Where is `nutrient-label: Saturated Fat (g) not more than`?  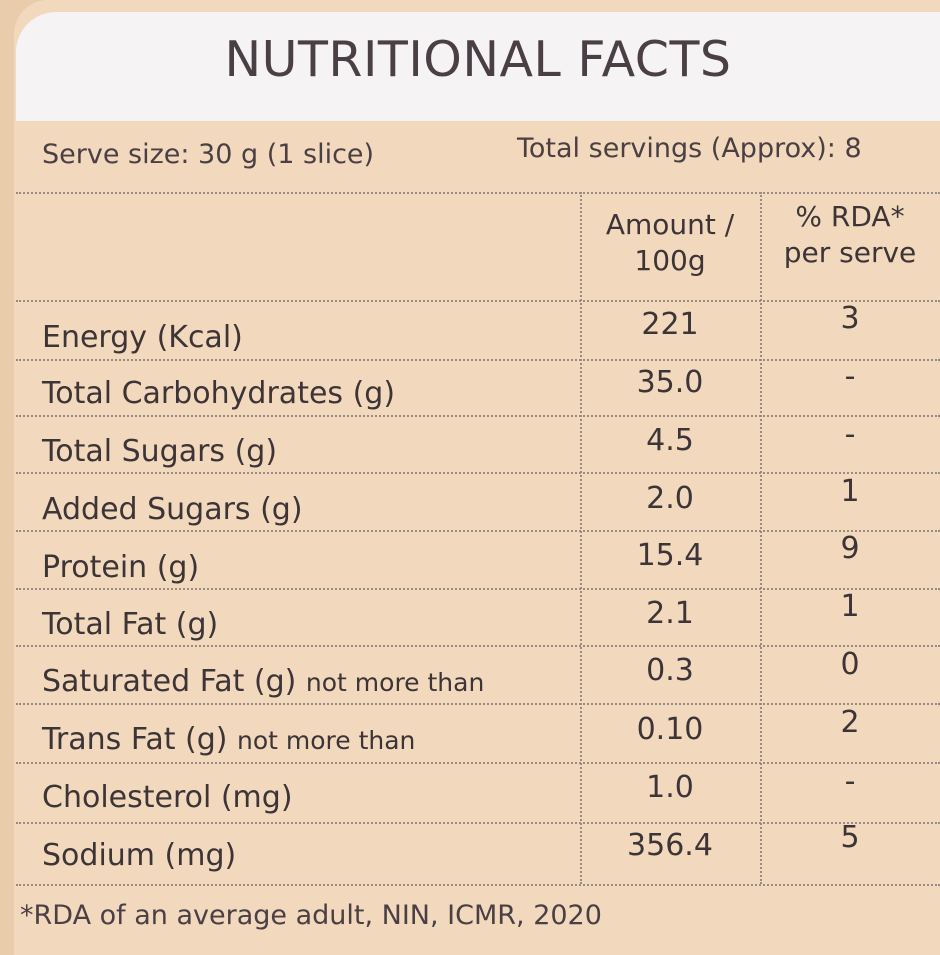
nutrient-label: Saturated Fat (g) not more than is located at coordinates (263, 682).